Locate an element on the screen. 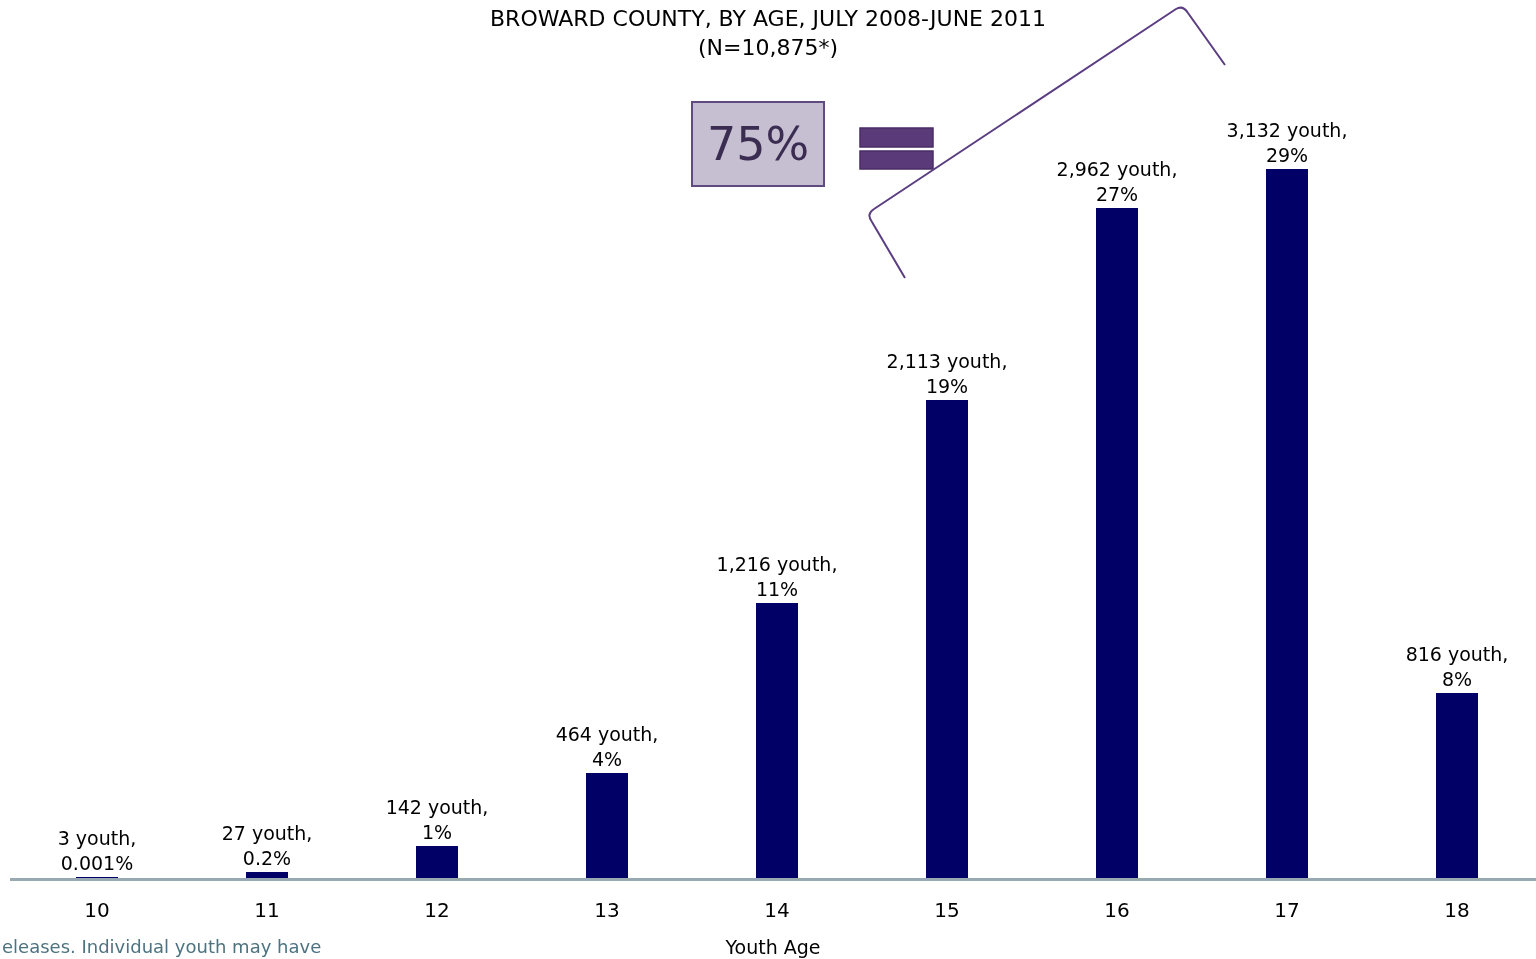 The width and height of the screenshot is (1536, 959). x-axis-title: Youth Age is located at coordinates (772, 946).